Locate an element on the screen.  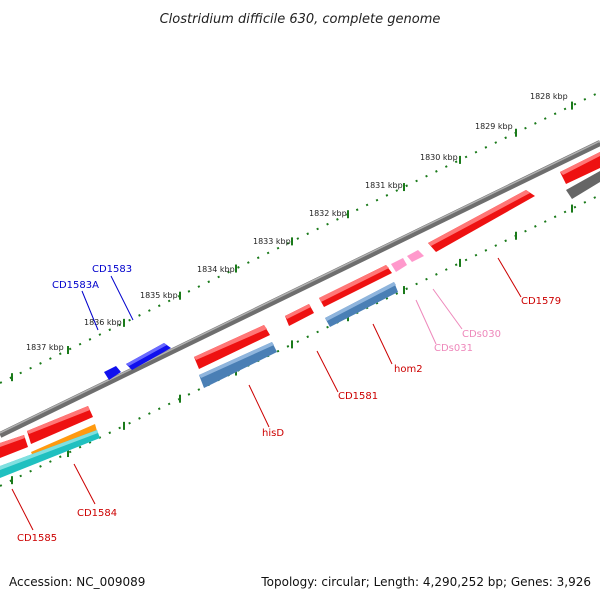
gene-label-CDs031: CDs031 is located at coordinates (453, 348).